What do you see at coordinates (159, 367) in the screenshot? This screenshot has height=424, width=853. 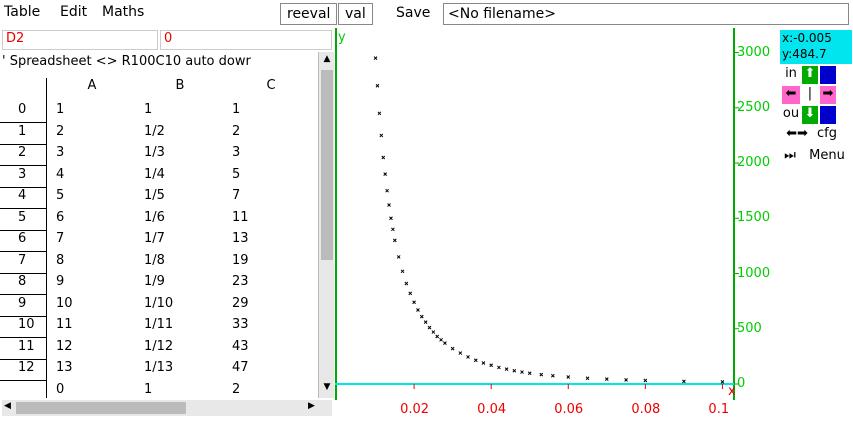 I see `cell-b: 1/13` at bounding box center [159, 367].